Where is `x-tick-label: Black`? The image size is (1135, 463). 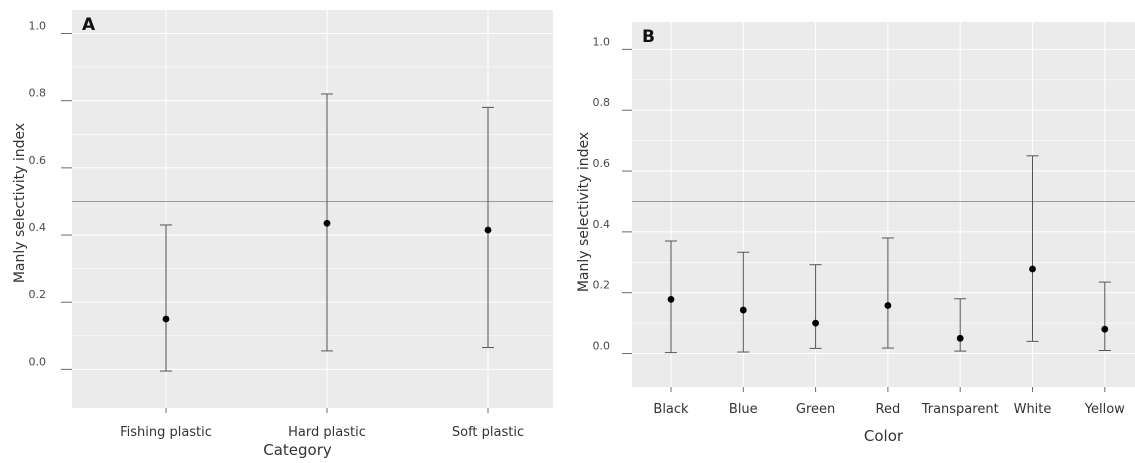 x-tick-label: Black is located at coordinates (671, 409).